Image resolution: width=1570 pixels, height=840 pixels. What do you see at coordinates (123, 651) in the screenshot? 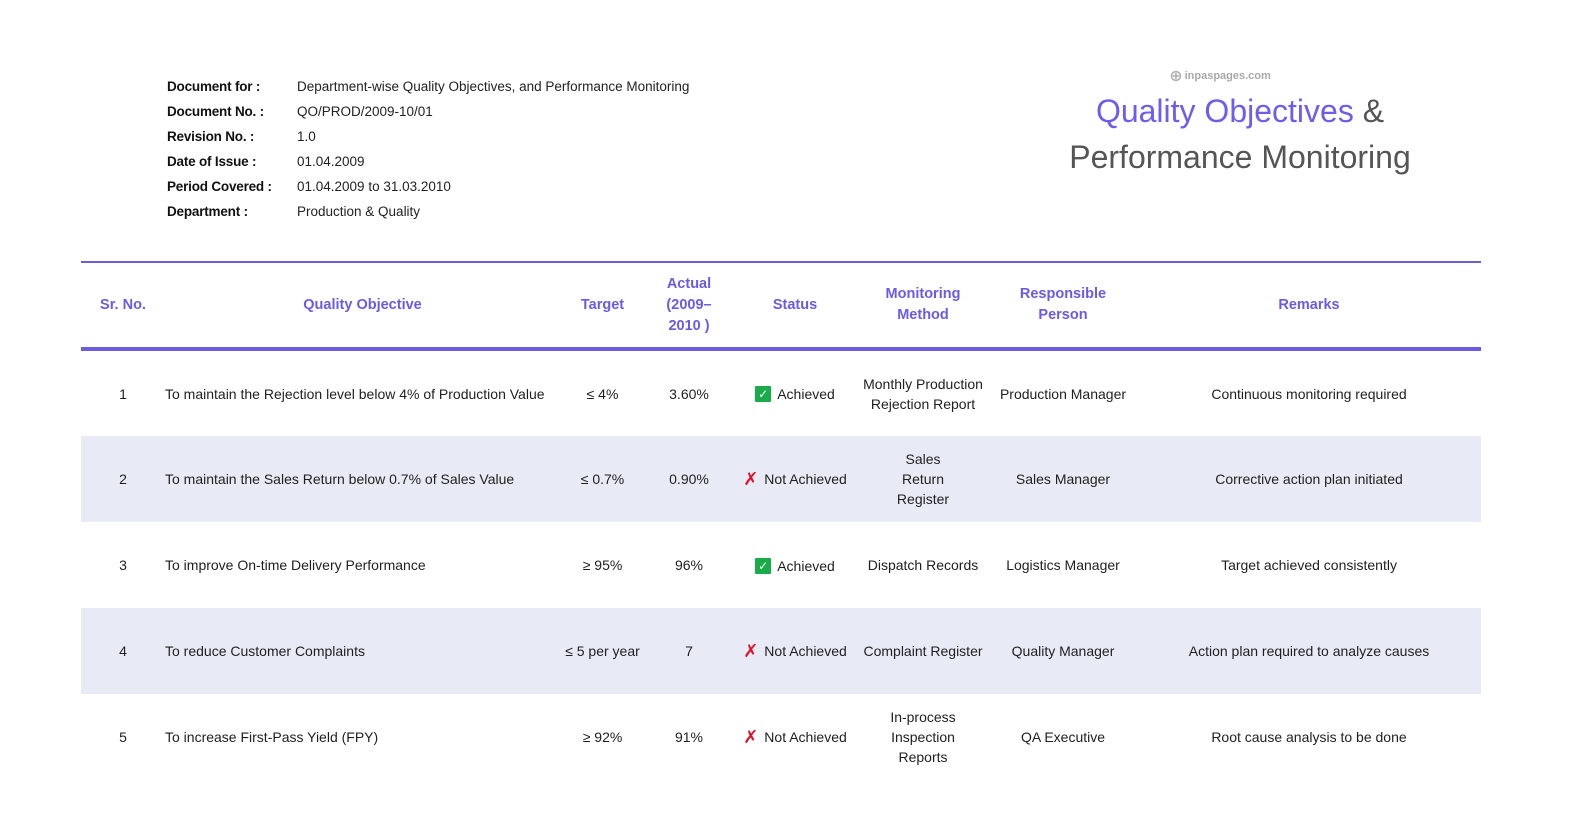
I see `cell-sr: 4` at bounding box center [123, 651].